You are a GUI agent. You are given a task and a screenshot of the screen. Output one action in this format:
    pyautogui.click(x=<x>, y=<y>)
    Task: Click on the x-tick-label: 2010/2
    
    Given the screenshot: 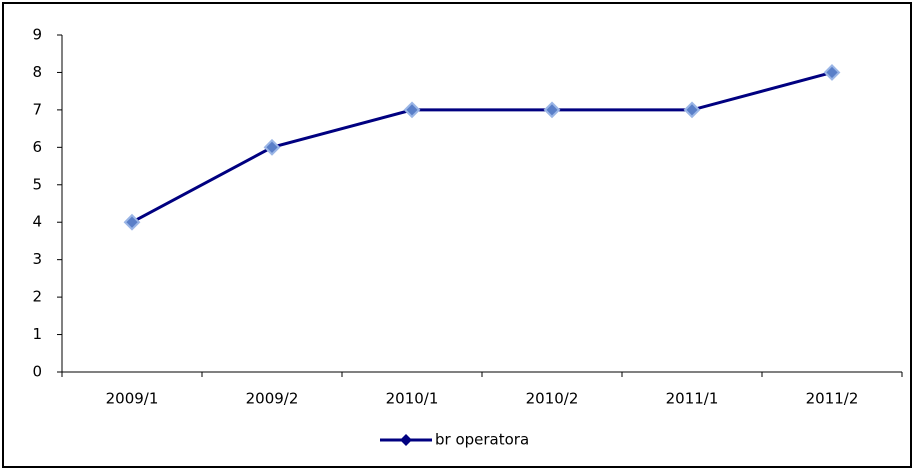 What is the action you would take?
    pyautogui.click(x=552, y=399)
    